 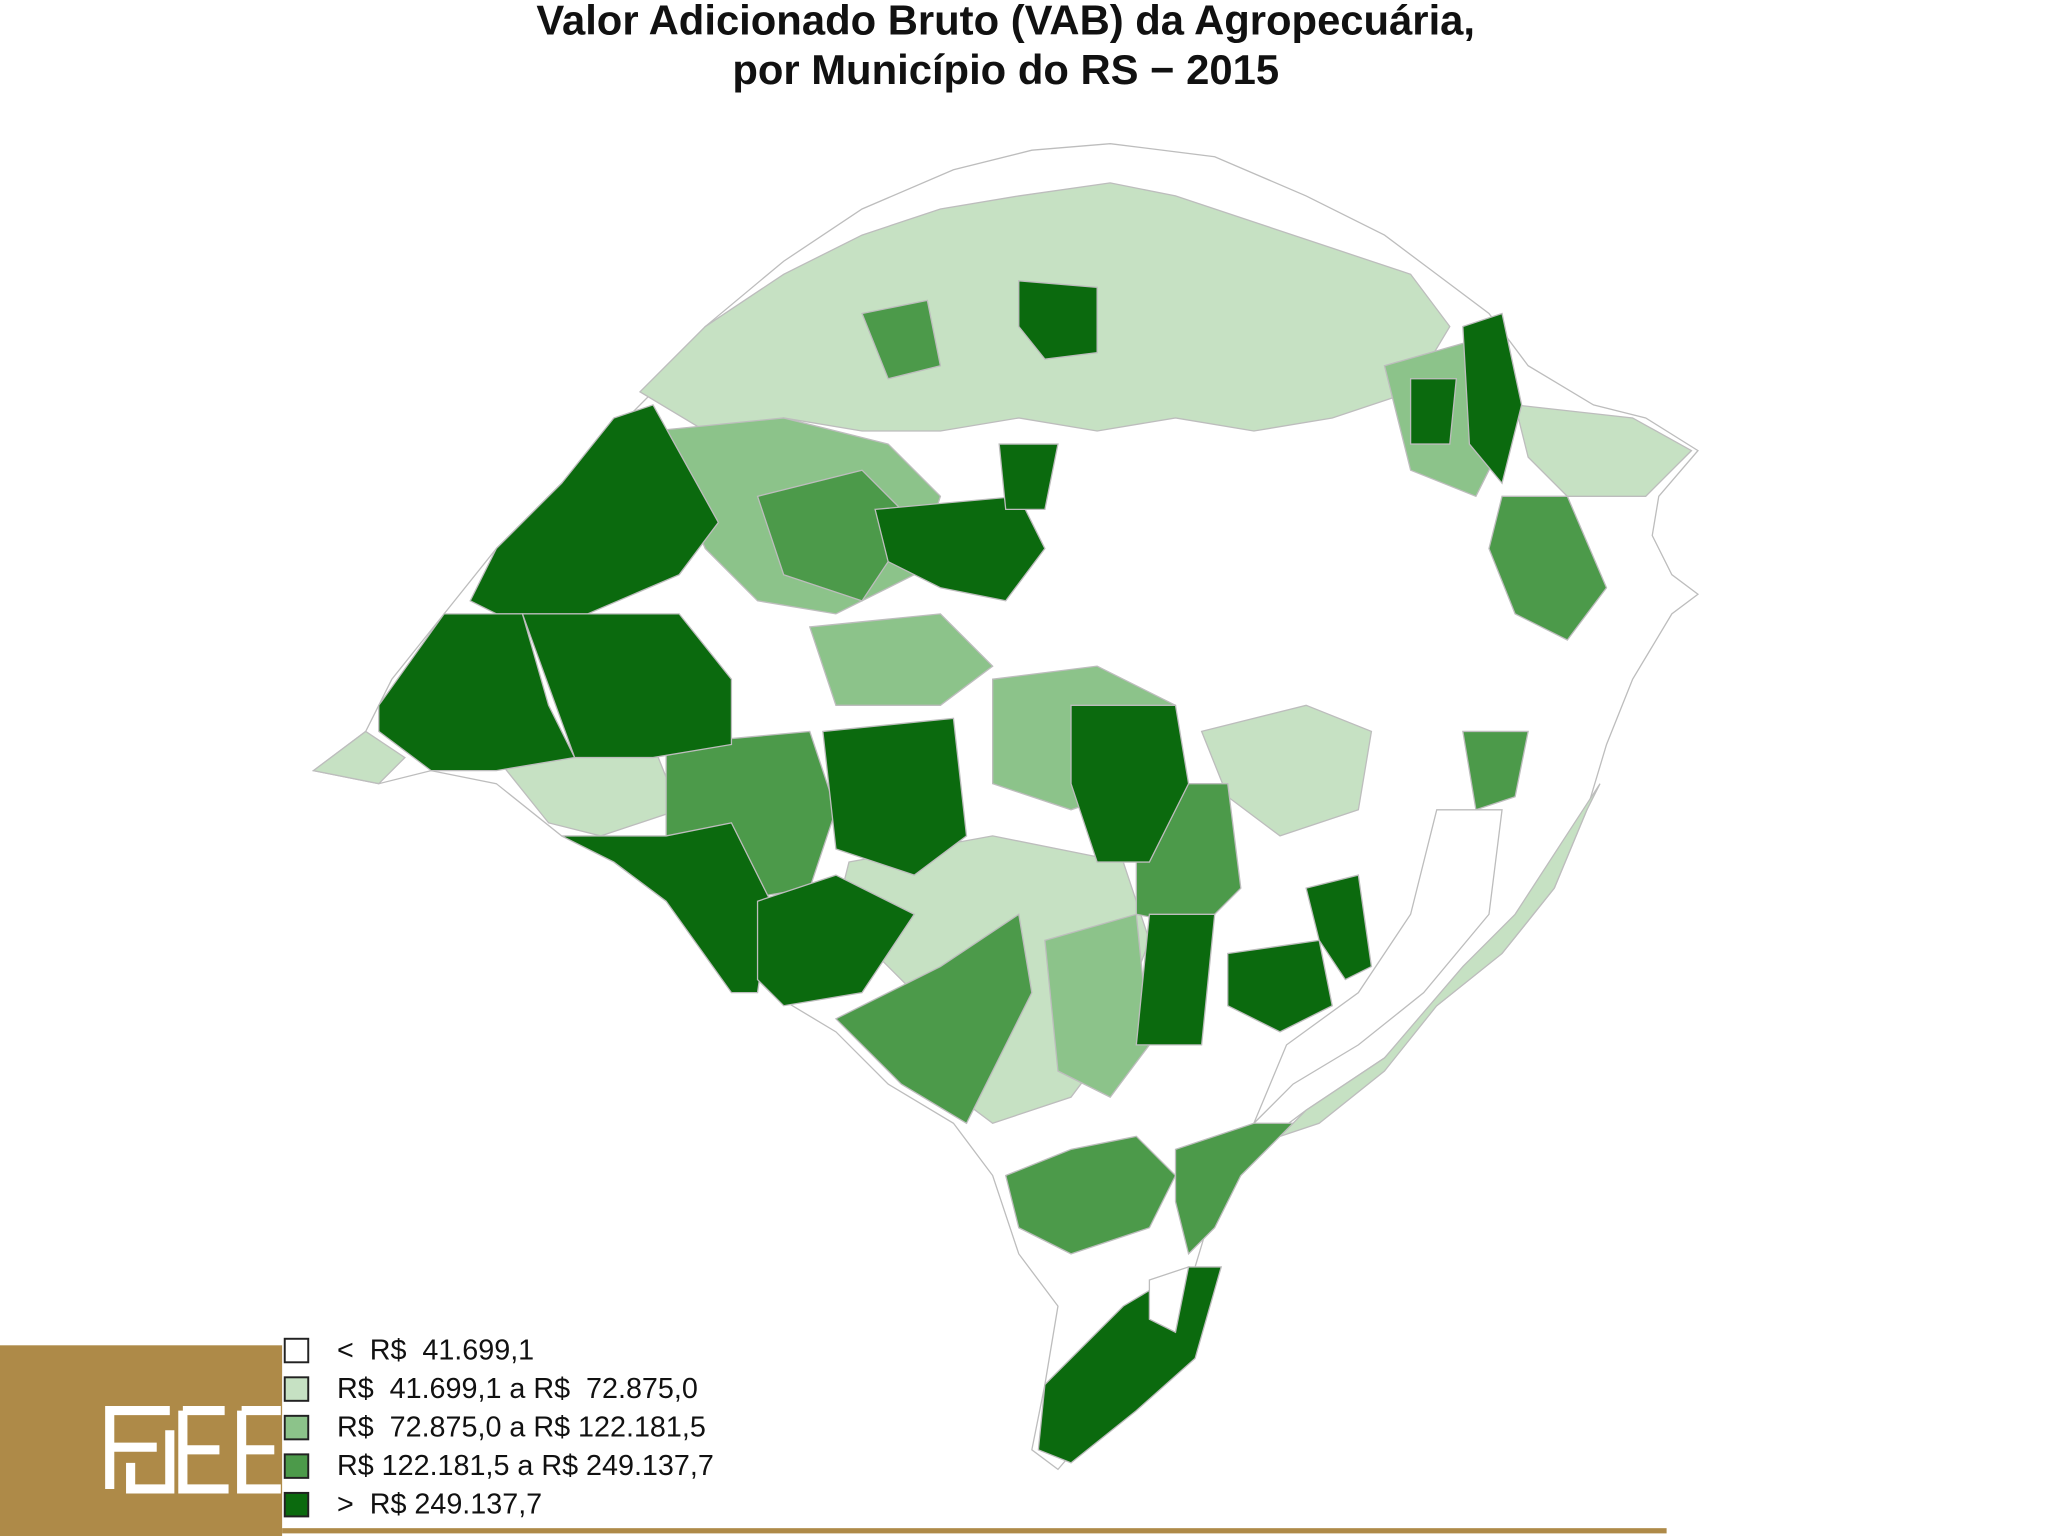 What do you see at coordinates (435, 1350) in the screenshot?
I see `legend-label: < R$ 41.699,1` at bounding box center [435, 1350].